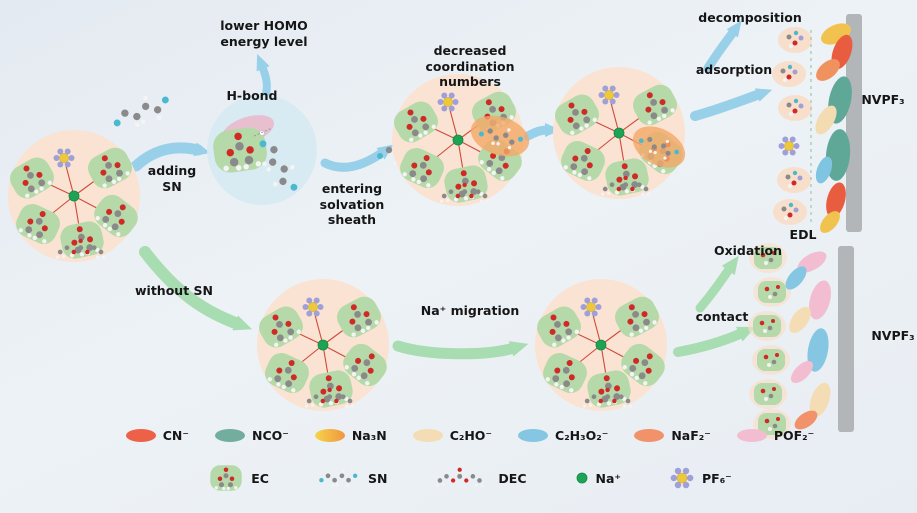 The width and height of the screenshot is (917, 513). What do you see at coordinates (649, 435) in the screenshot?
I see `naf2-swatch-icon` at bounding box center [649, 435].